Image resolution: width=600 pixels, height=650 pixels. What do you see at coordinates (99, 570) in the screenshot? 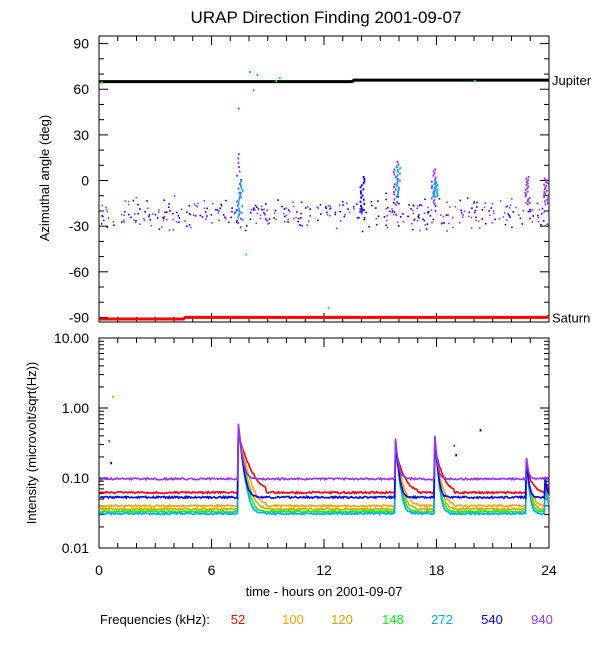
I see `x-tick-label: 0` at bounding box center [99, 570].